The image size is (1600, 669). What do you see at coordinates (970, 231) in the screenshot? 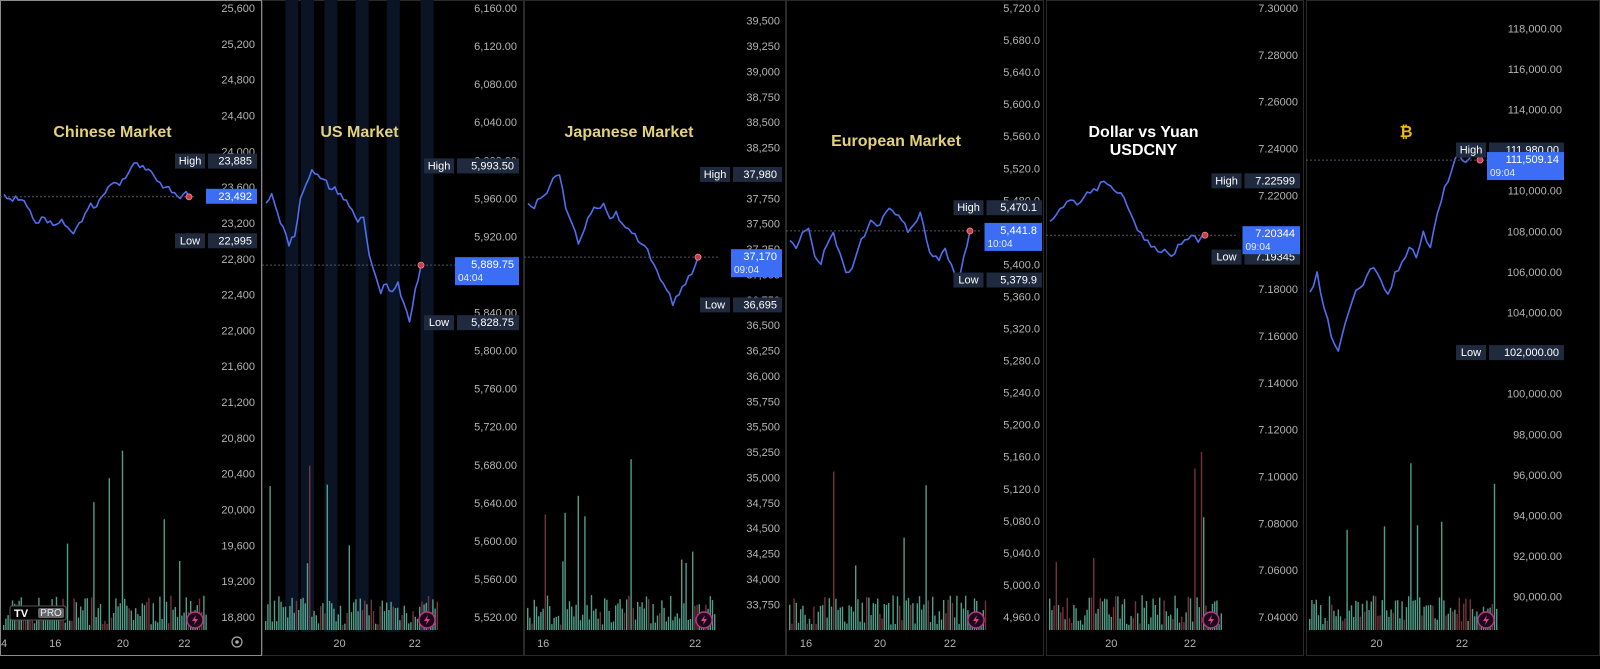
I see `last-price-marker` at bounding box center [970, 231].